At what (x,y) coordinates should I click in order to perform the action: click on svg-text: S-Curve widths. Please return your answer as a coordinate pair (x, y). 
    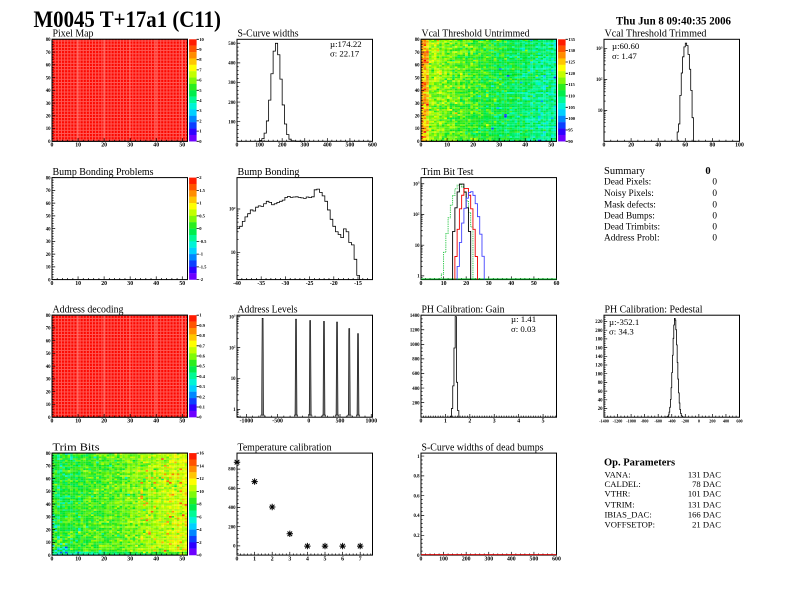
    Looking at the image, I should click on (268, 34).